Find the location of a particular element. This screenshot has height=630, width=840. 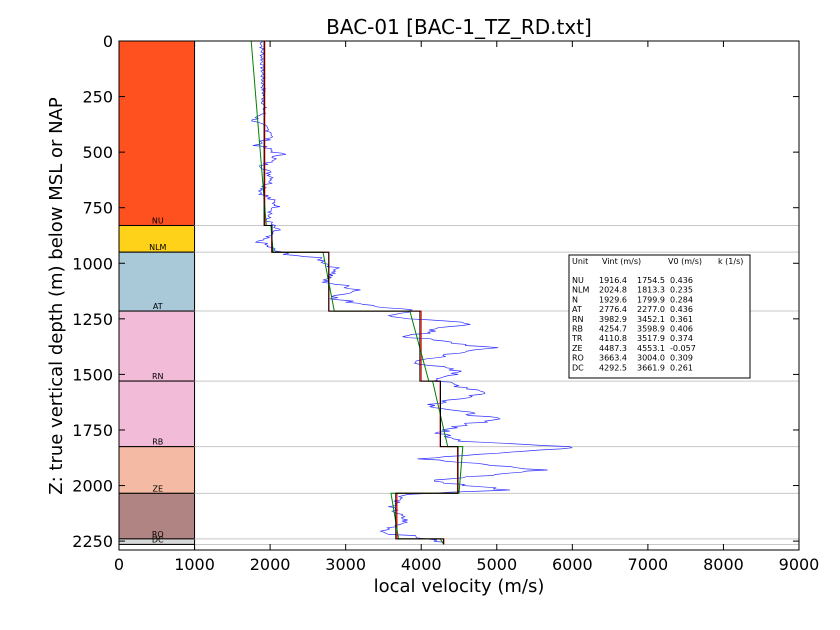

y-tick-label: 750 is located at coordinates (97, 208).